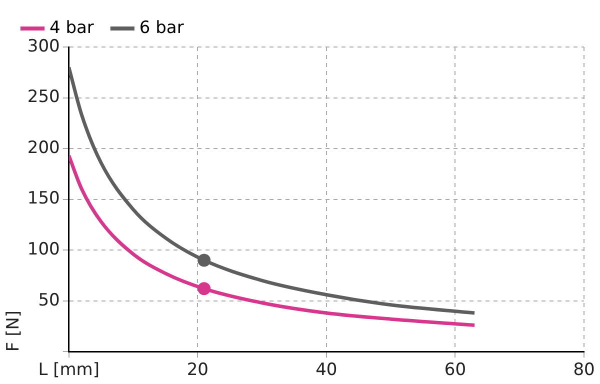  Describe the element at coordinates (161, 28) in the screenshot. I see `legend-label: 6 bar` at that location.